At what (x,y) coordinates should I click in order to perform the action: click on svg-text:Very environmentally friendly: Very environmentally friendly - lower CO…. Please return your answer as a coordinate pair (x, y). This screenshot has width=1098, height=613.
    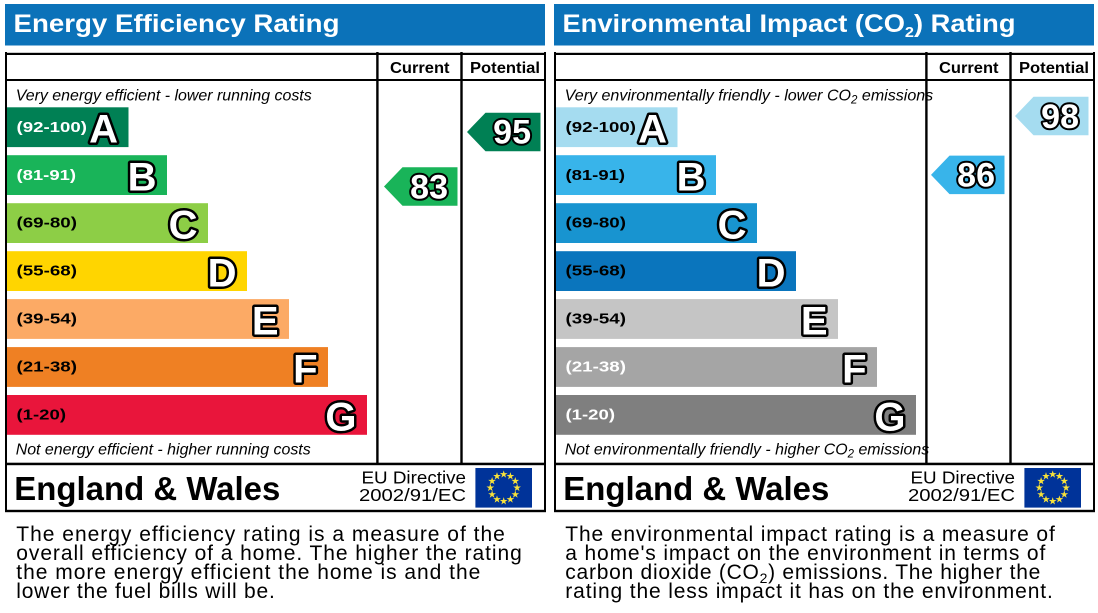
    Looking at the image, I should click on (749, 96).